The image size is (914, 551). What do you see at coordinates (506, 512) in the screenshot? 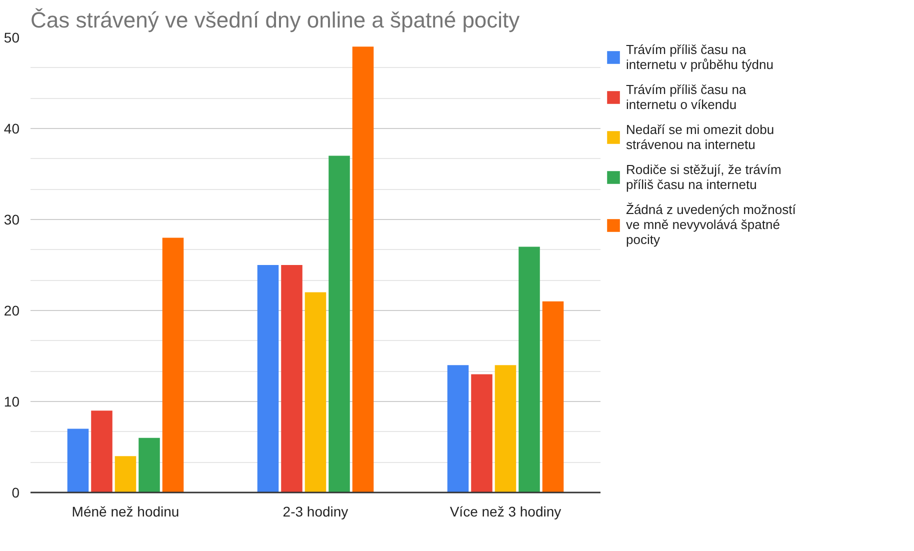
I see `x-tick-label: Více než 3 hodiny` at bounding box center [506, 512].